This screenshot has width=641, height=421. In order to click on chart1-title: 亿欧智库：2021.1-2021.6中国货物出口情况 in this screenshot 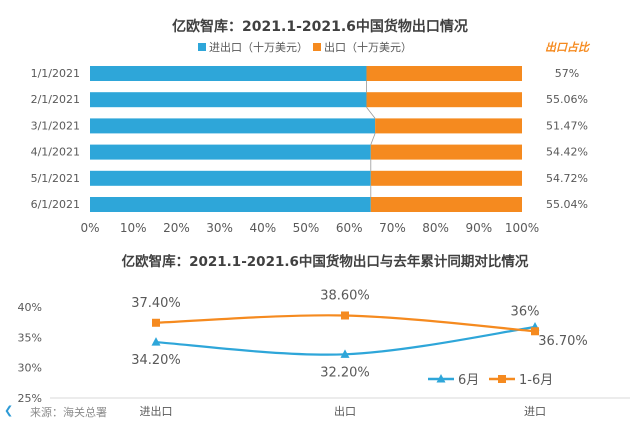, I will do `click(320, 26)`.